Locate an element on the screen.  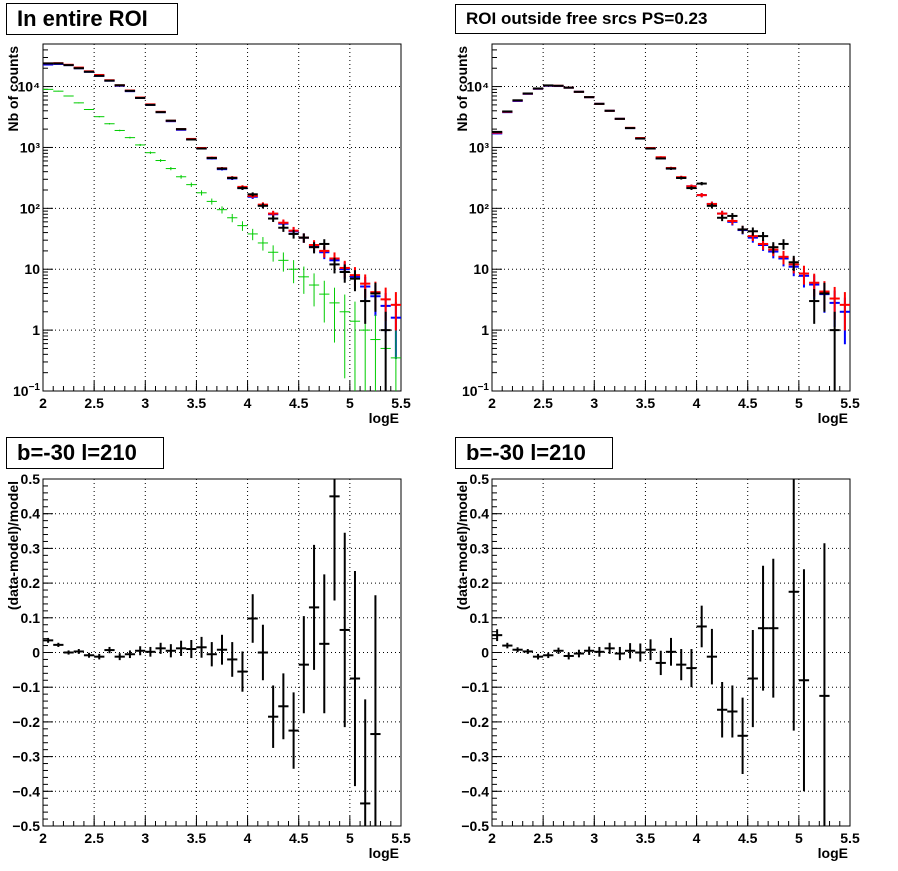
x-tick-label: 4.5 is located at coordinates (299, 403).